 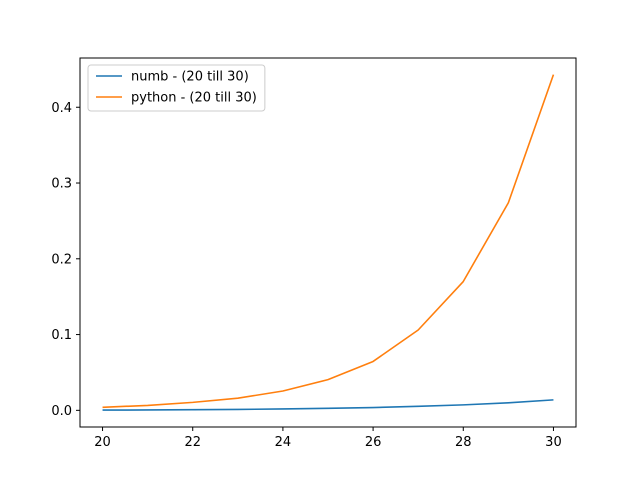 What do you see at coordinates (61, 184) in the screenshot?
I see `y-tick-label: 0.3` at bounding box center [61, 184].